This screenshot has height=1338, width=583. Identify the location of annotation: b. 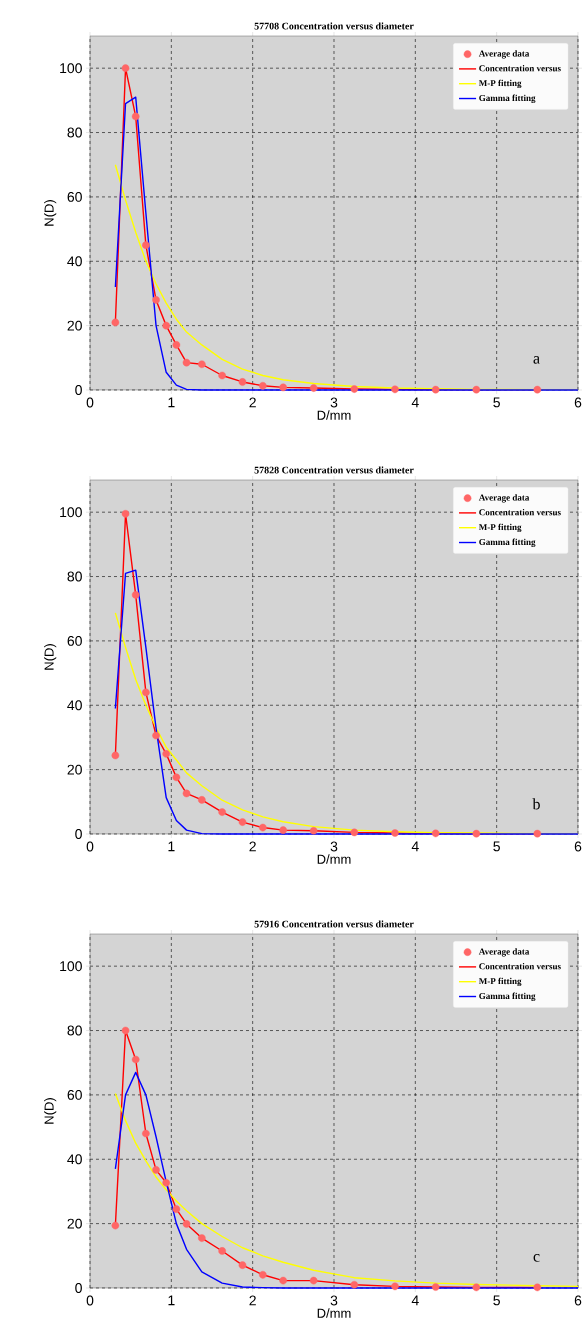
(536, 804).